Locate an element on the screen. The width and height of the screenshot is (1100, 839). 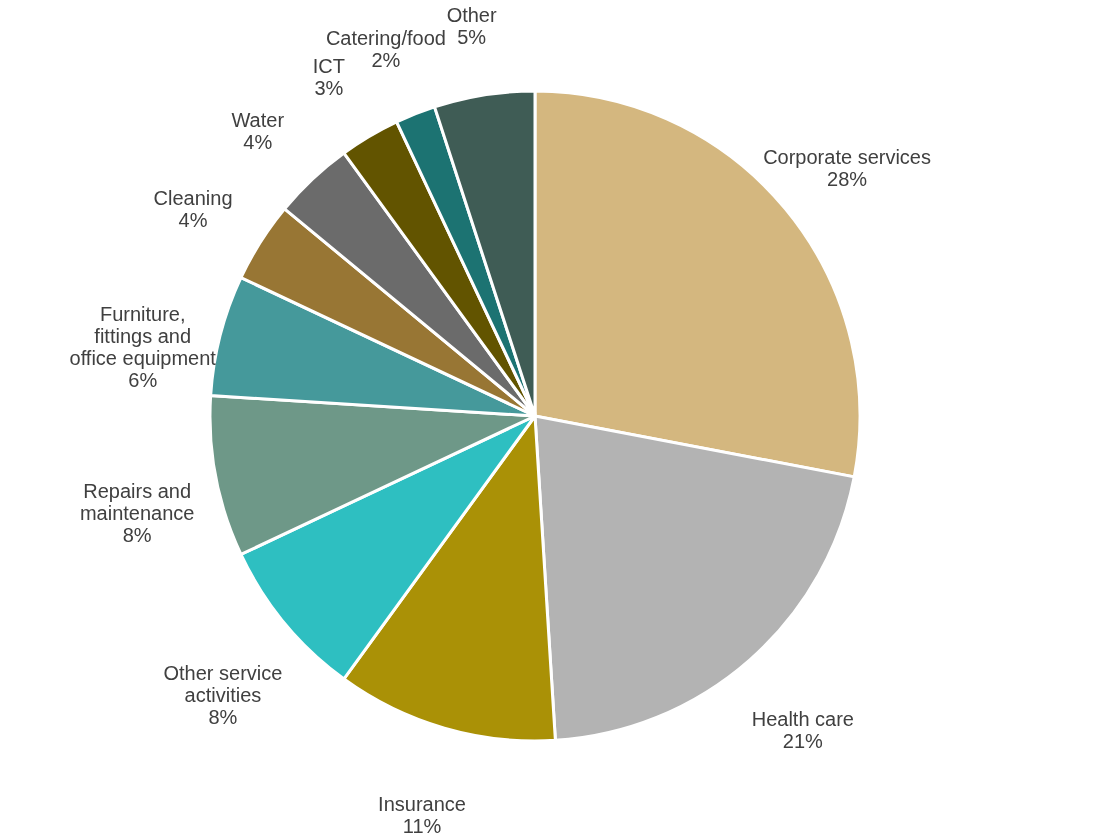
data-label: 5% is located at coordinates (472, 36).